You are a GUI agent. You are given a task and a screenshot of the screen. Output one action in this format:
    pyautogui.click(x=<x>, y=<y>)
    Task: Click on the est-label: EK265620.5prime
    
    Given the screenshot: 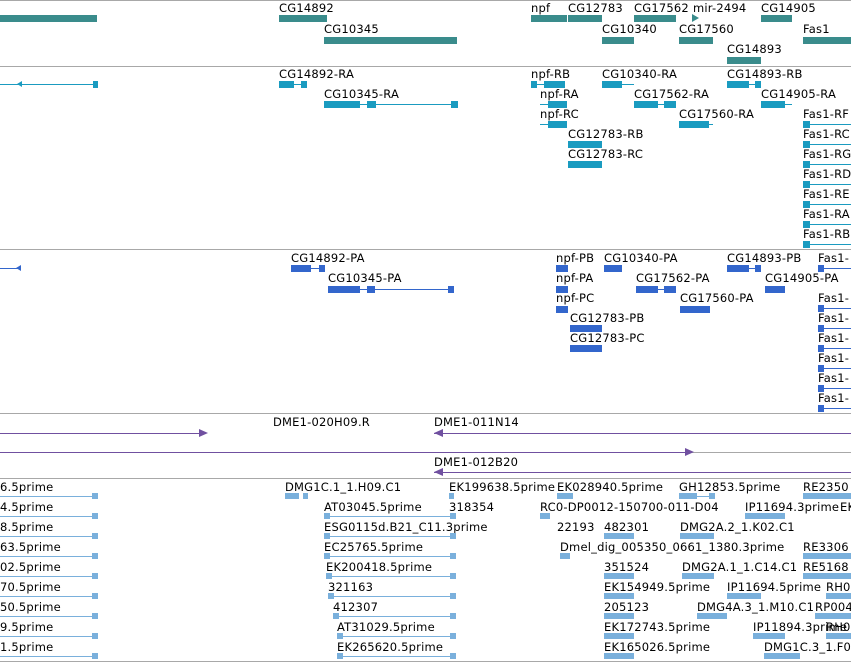 What is the action you would take?
    pyautogui.click(x=390, y=647)
    